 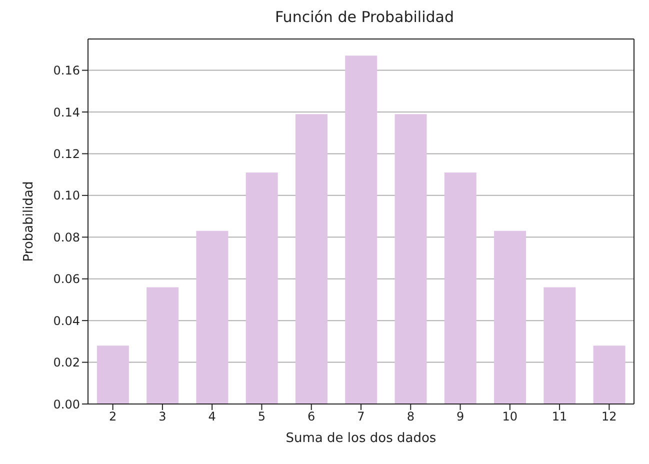 What do you see at coordinates (66, 112) in the screenshot?
I see `y-tick-label: 0.14` at bounding box center [66, 112].